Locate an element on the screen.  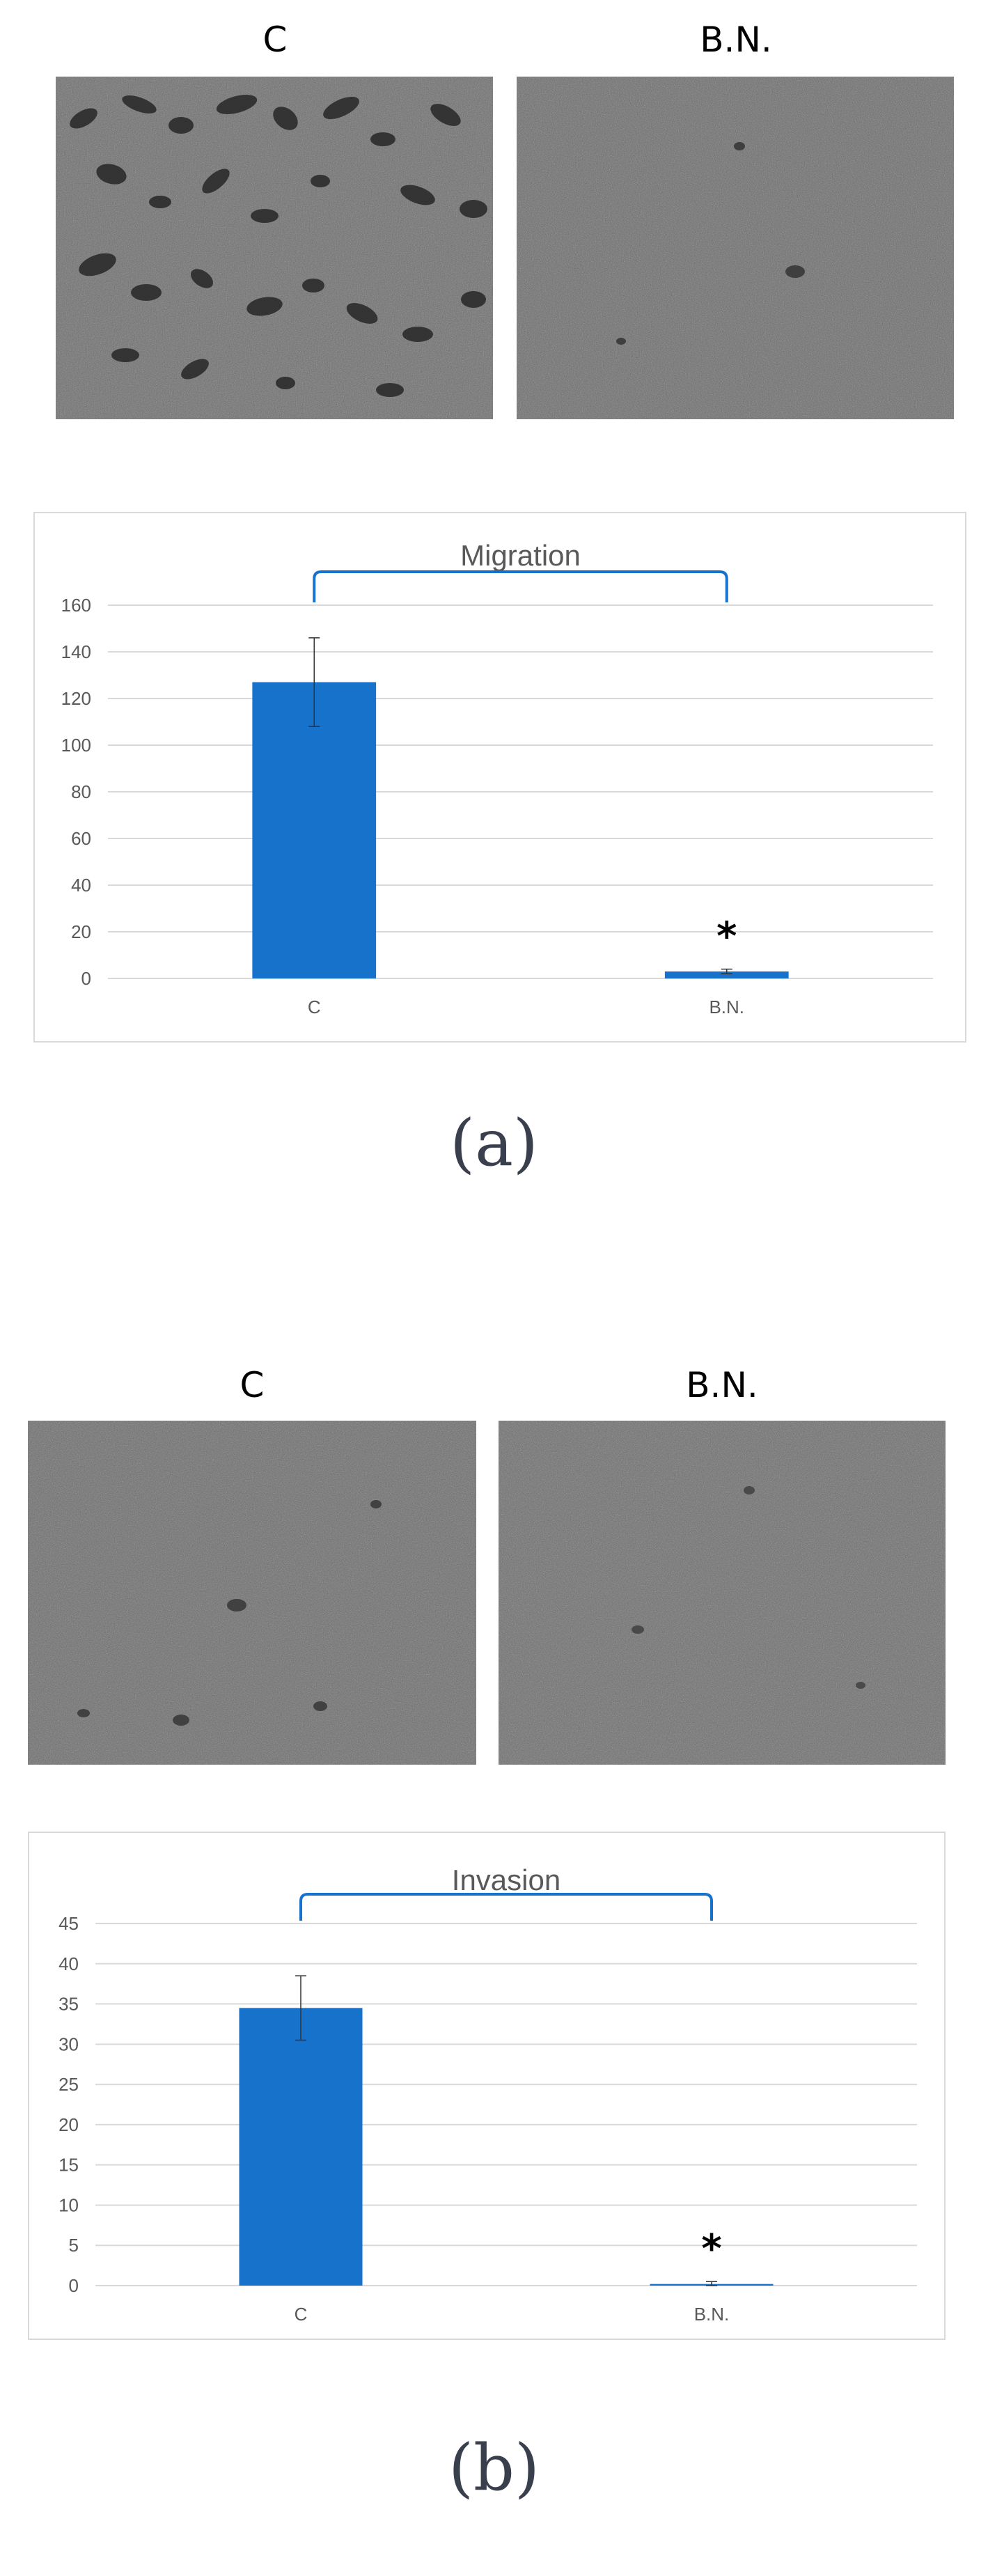
y-tick-label: 10 is located at coordinates (68, 2204).